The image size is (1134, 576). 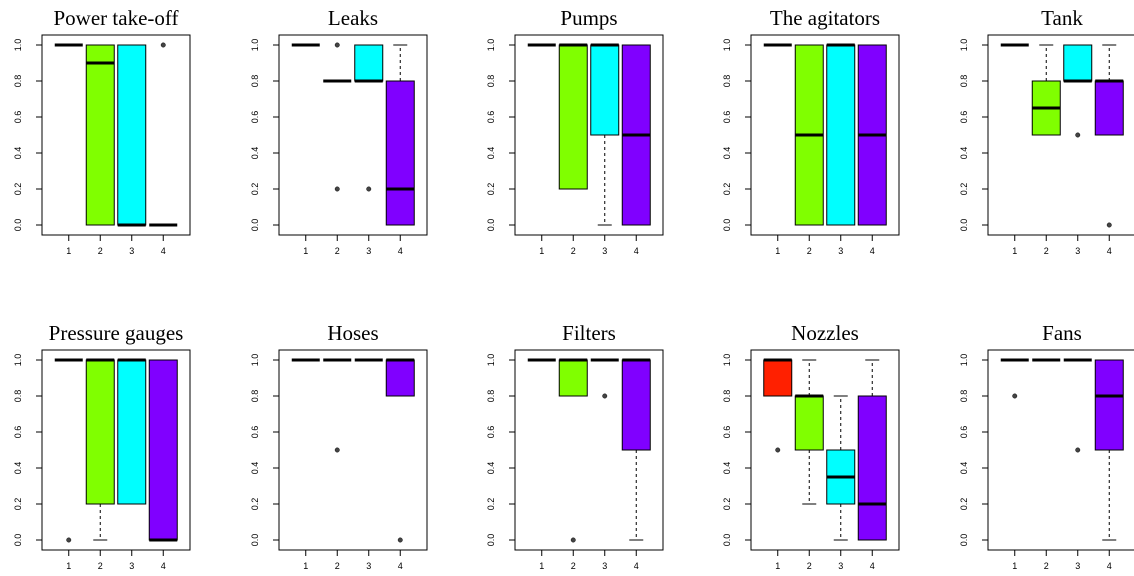 What do you see at coordinates (1046, 446) in the screenshot?
I see `panel-10: Fans 0.0 0.2 0.4 0.6 0.8 1.0 1 2 3 4` at bounding box center [1046, 446].